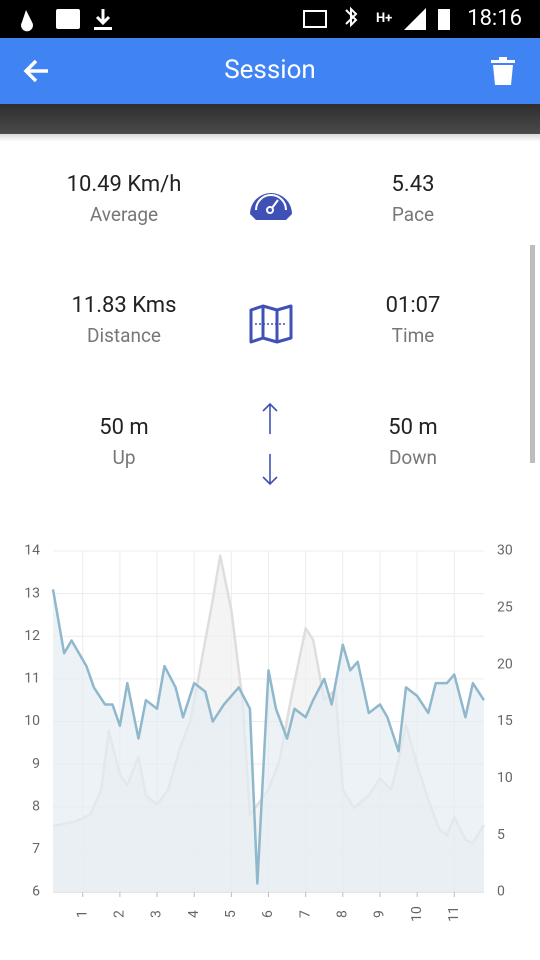 The width and height of the screenshot is (540, 960). I want to click on stat-label: Average, so click(124, 214).